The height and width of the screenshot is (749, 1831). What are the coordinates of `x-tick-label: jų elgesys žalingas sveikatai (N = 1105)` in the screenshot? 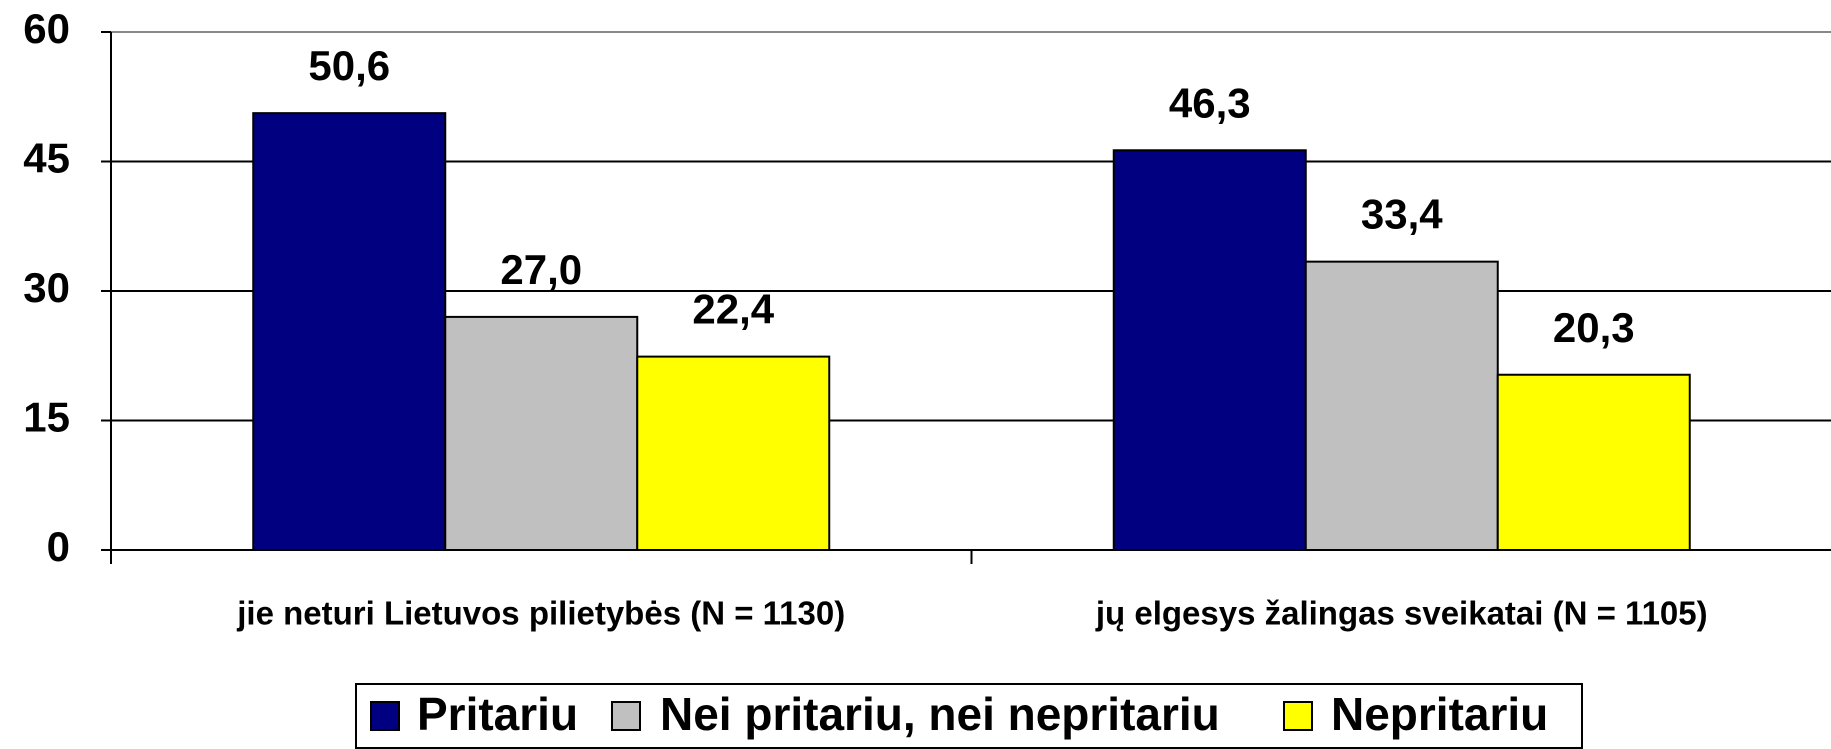 It's located at (1401, 613).